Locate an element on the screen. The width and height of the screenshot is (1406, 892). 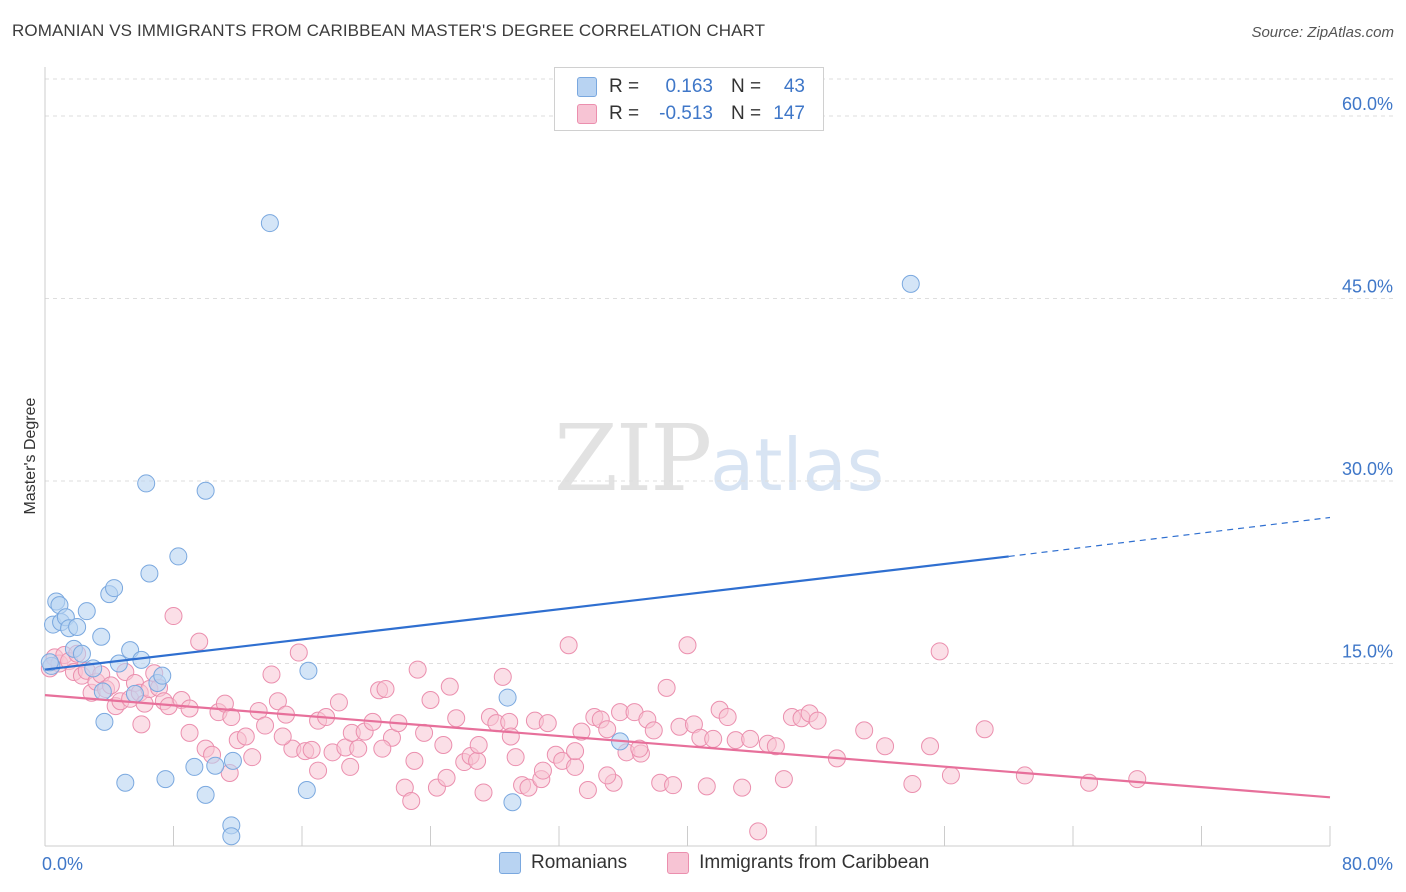
zipatlas-watermark: ZIPatlas is located at coordinates (719, 458).